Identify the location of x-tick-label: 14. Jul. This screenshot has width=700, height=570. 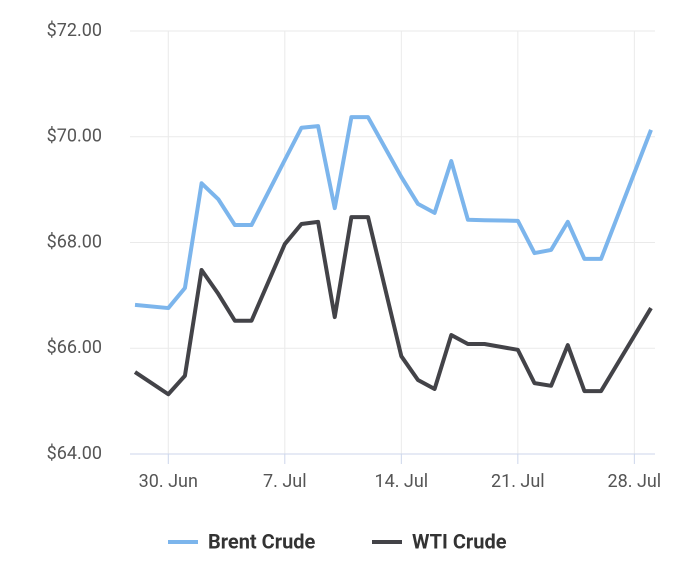
(401, 481).